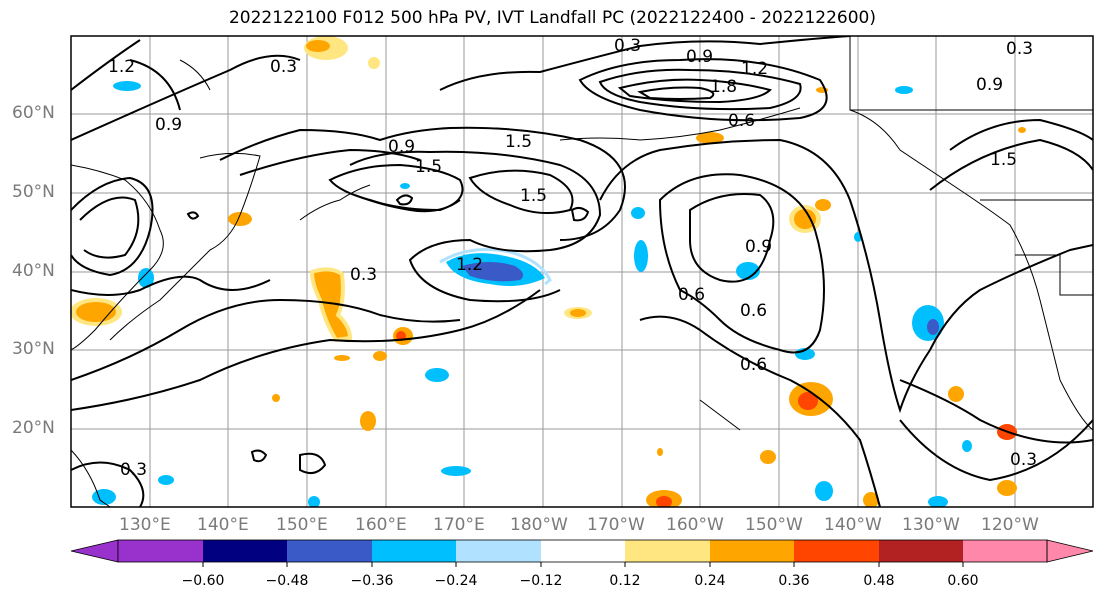  What do you see at coordinates (539, 525) in the screenshot?
I see `lon-label: 180°W` at bounding box center [539, 525].